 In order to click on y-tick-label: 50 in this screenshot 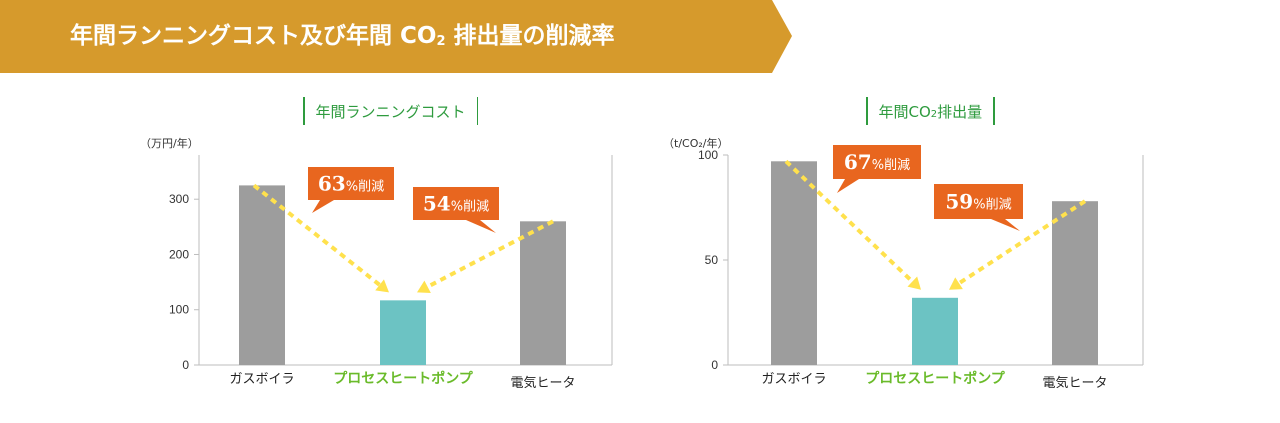, I will do `click(712, 260)`.